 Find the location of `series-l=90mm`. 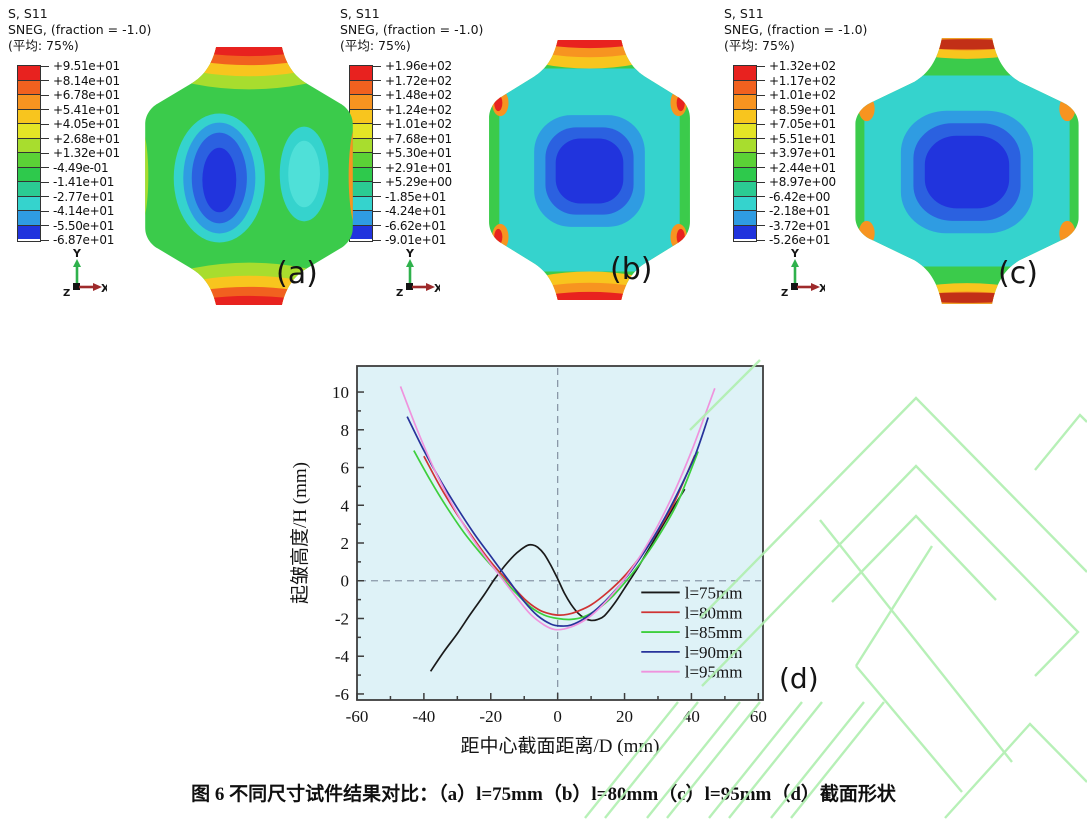

series-l=90mm is located at coordinates (558, 521).